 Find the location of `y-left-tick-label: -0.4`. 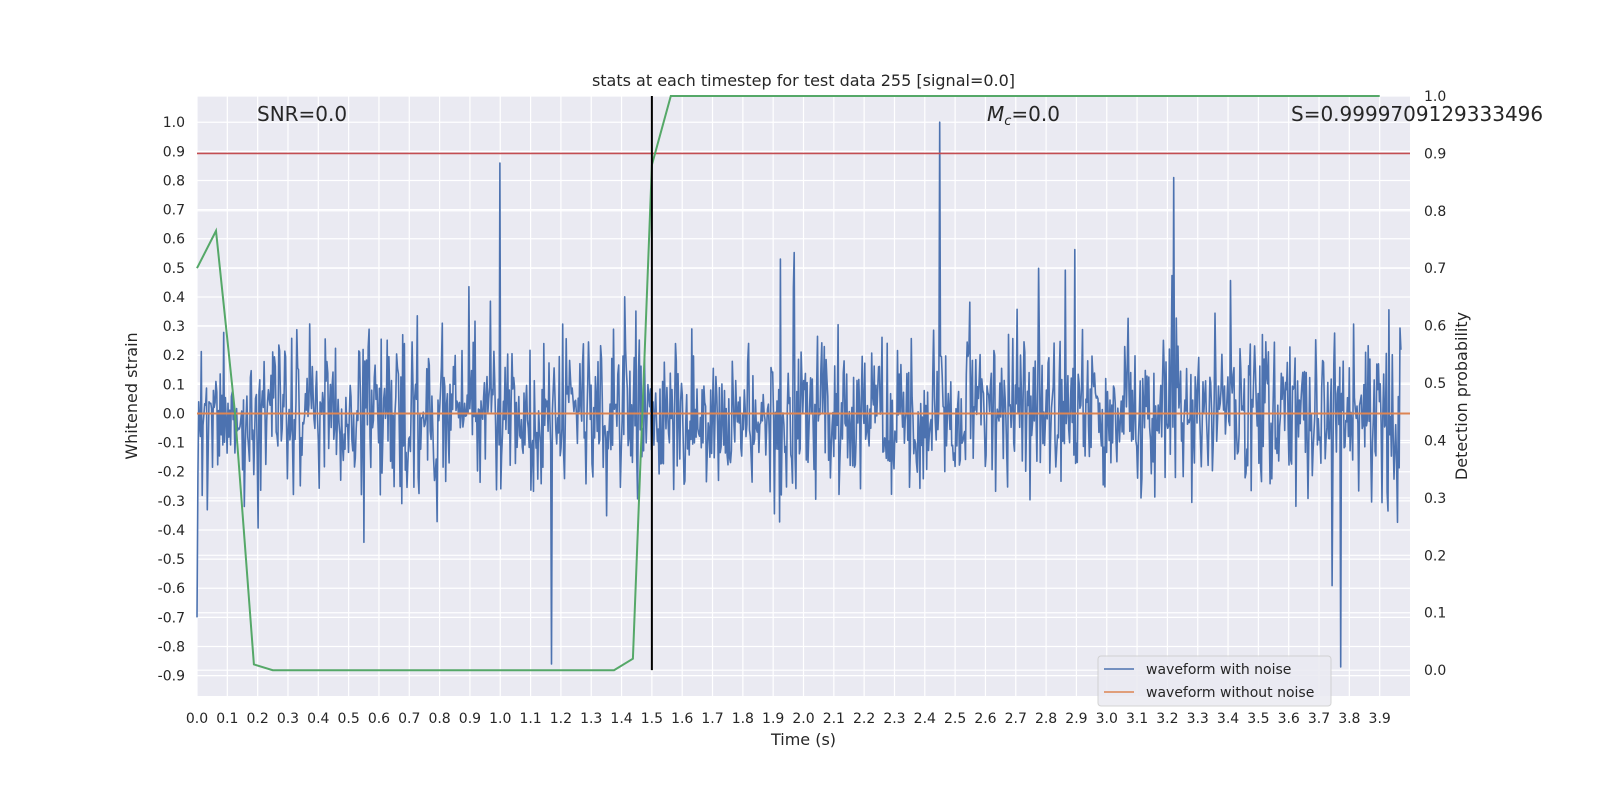

y-left-tick-label: -0.4 is located at coordinates (171, 531).